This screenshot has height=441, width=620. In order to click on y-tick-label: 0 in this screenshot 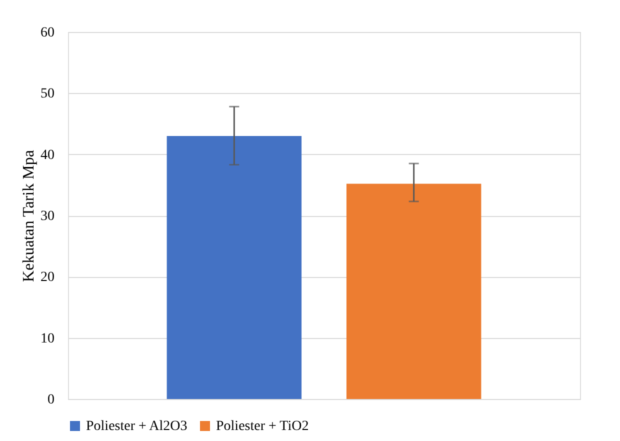, I will do `click(51, 400)`.